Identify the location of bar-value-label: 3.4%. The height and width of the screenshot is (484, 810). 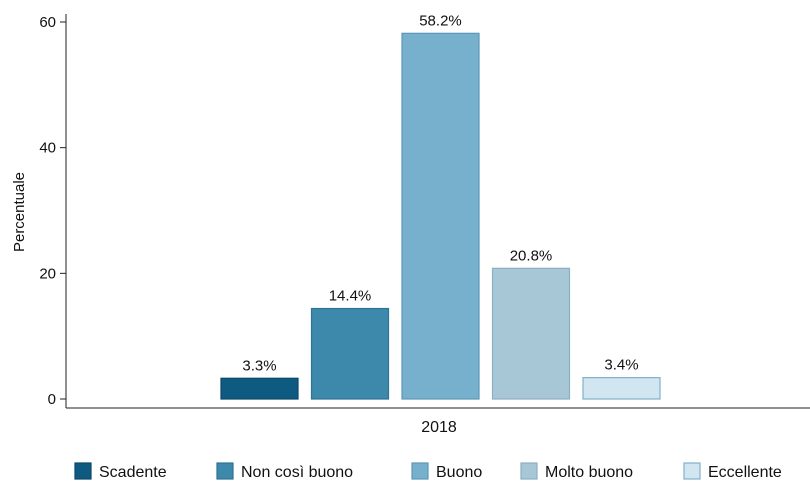
(621, 365).